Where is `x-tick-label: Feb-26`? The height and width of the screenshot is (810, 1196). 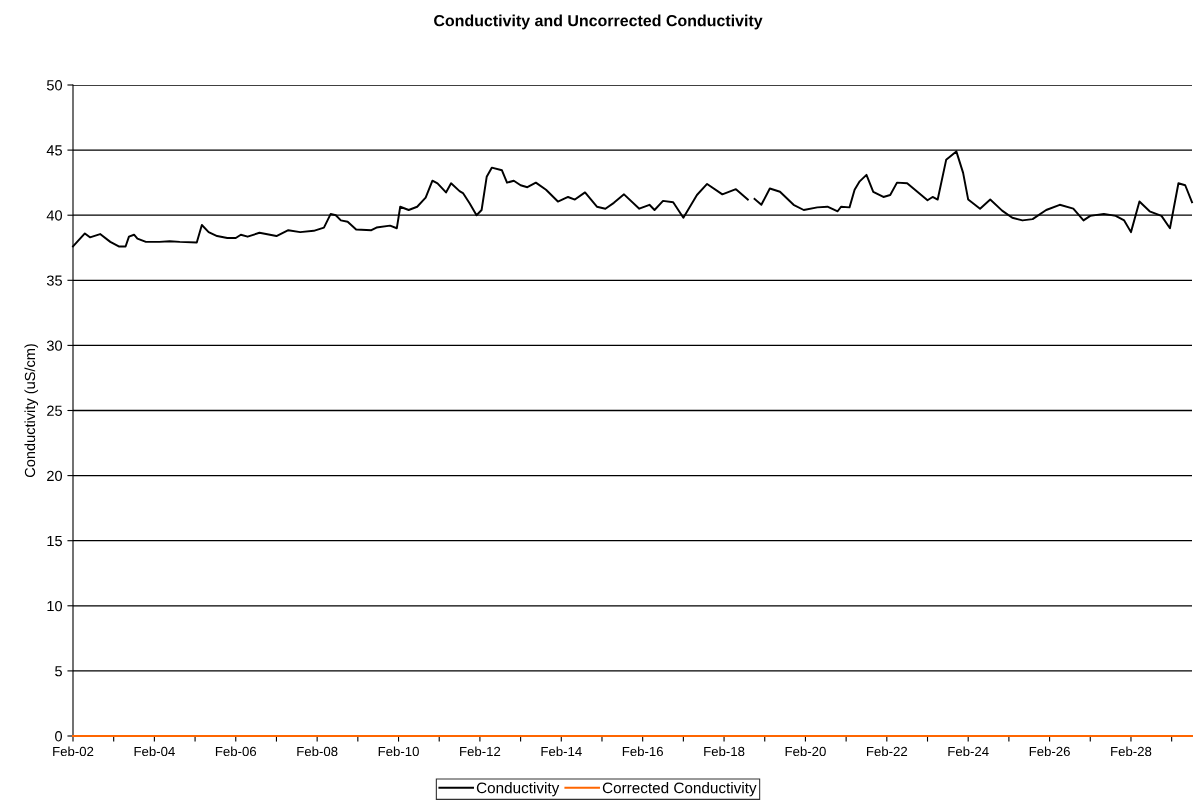
x-tick-label: Feb-26 is located at coordinates (1049, 751).